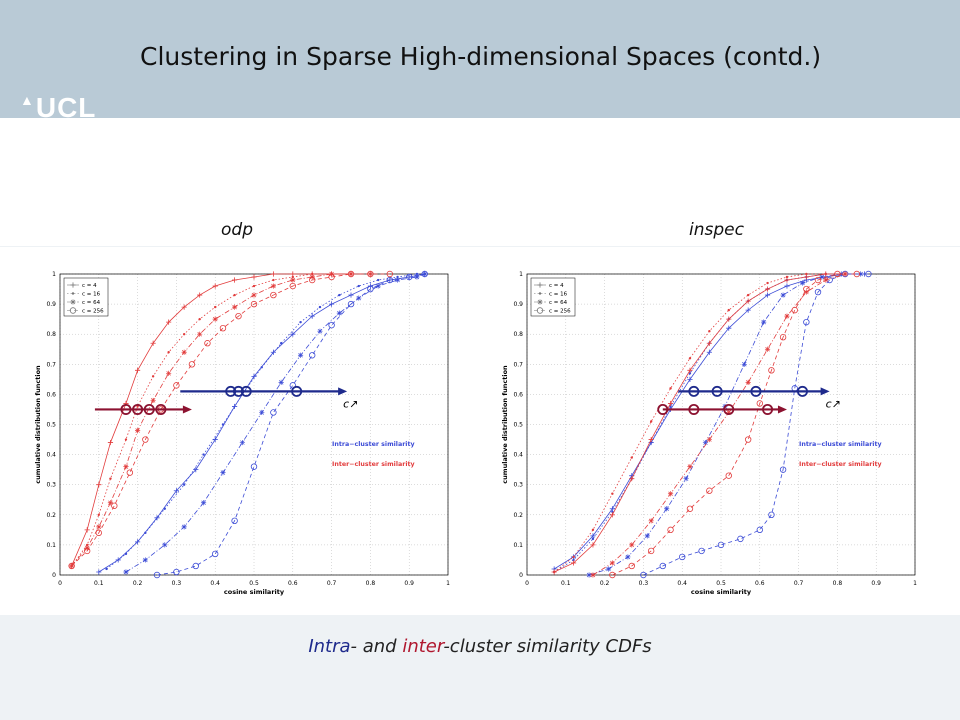 The width and height of the screenshot is (960, 720). What do you see at coordinates (518, 455) in the screenshot?
I see `y-tick-label: 0.4` at bounding box center [518, 455].